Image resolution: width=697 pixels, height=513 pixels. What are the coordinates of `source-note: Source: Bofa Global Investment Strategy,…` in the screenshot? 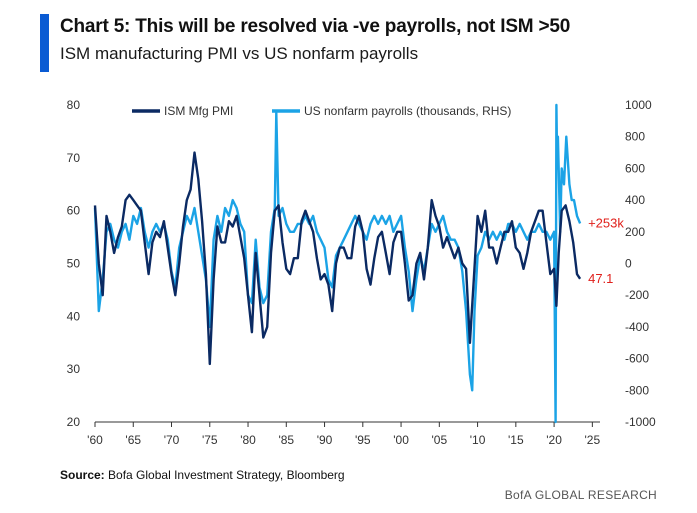 It's located at (202, 475).